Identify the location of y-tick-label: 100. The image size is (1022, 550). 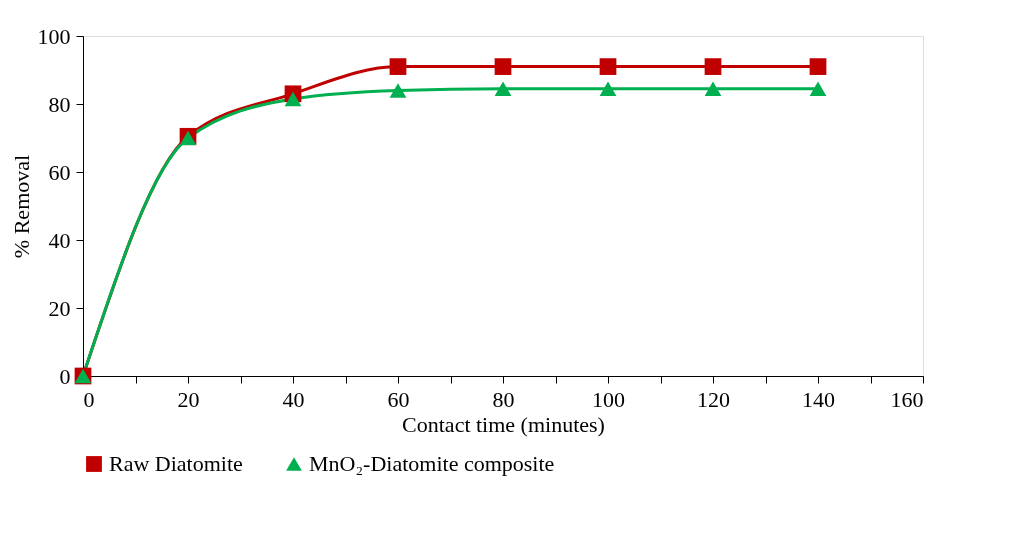
(54, 36).